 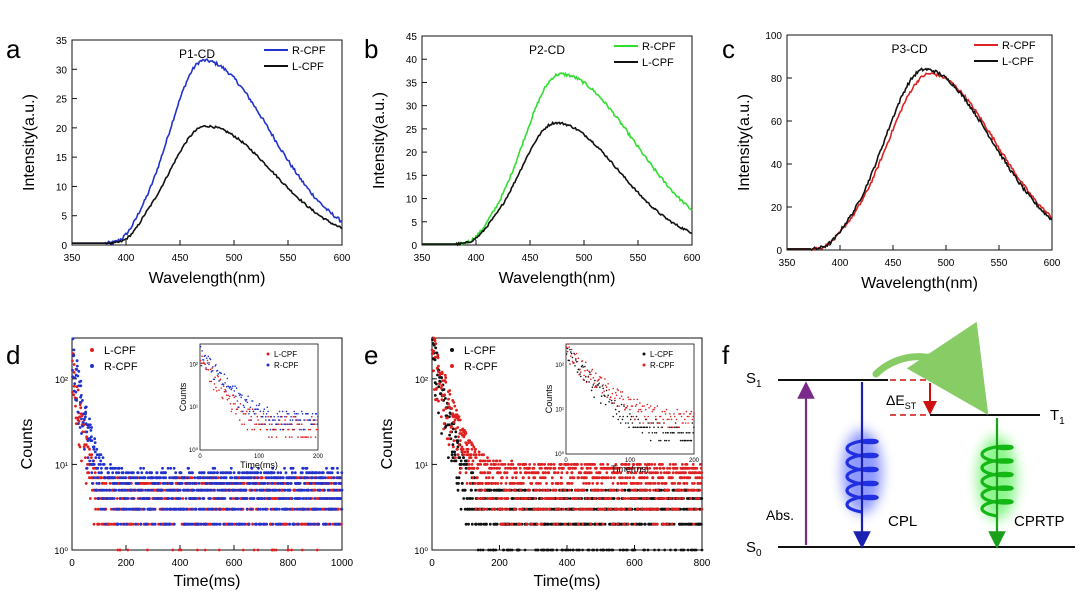 What do you see at coordinates (777, 122) in the screenshot?
I see `y-tick-label: 60` at bounding box center [777, 122].